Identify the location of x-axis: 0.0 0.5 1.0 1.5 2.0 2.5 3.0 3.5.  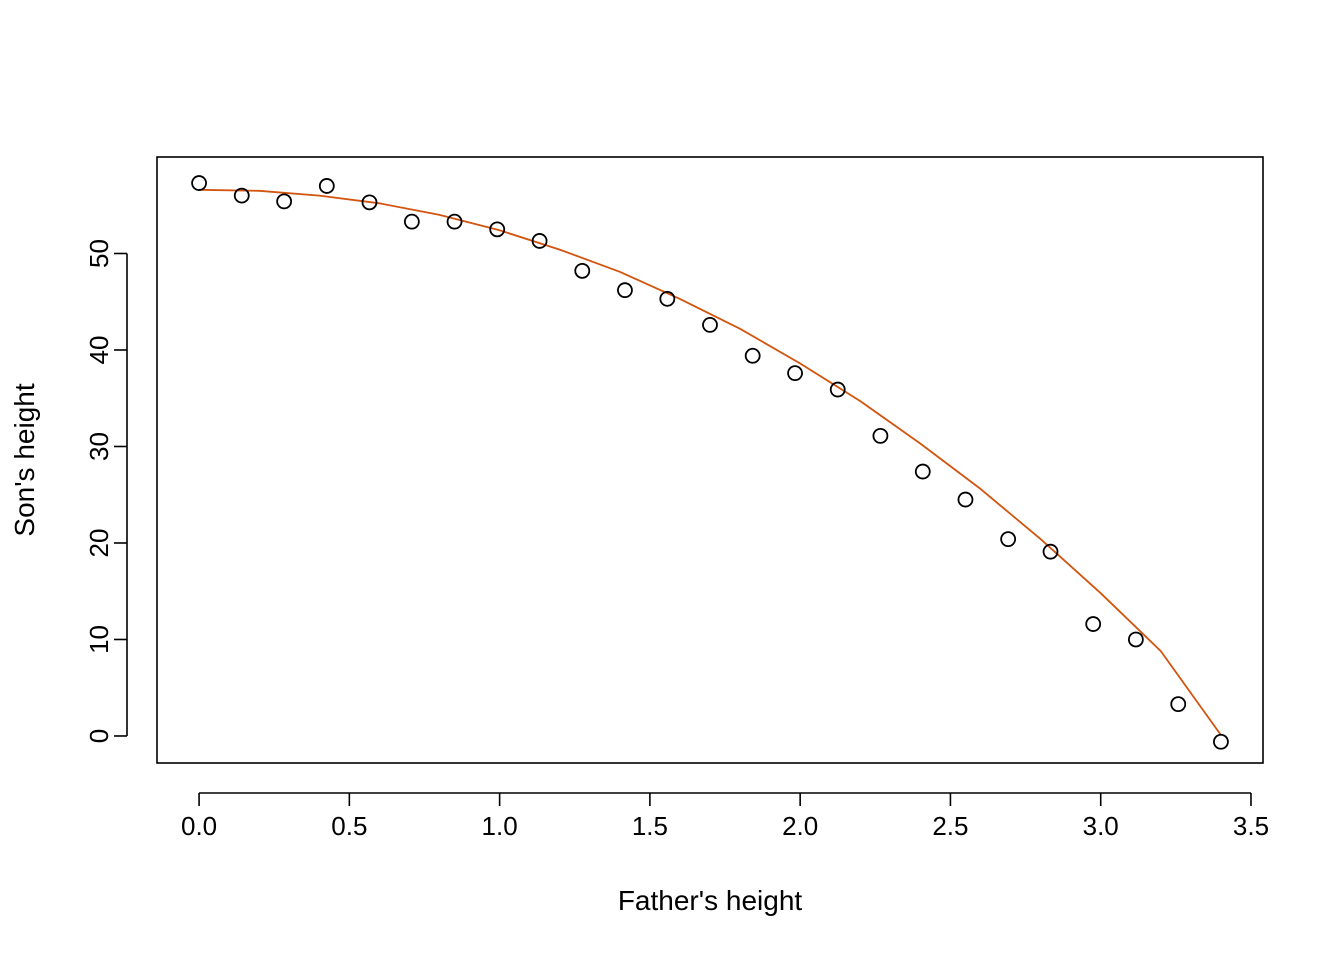
(725, 816).